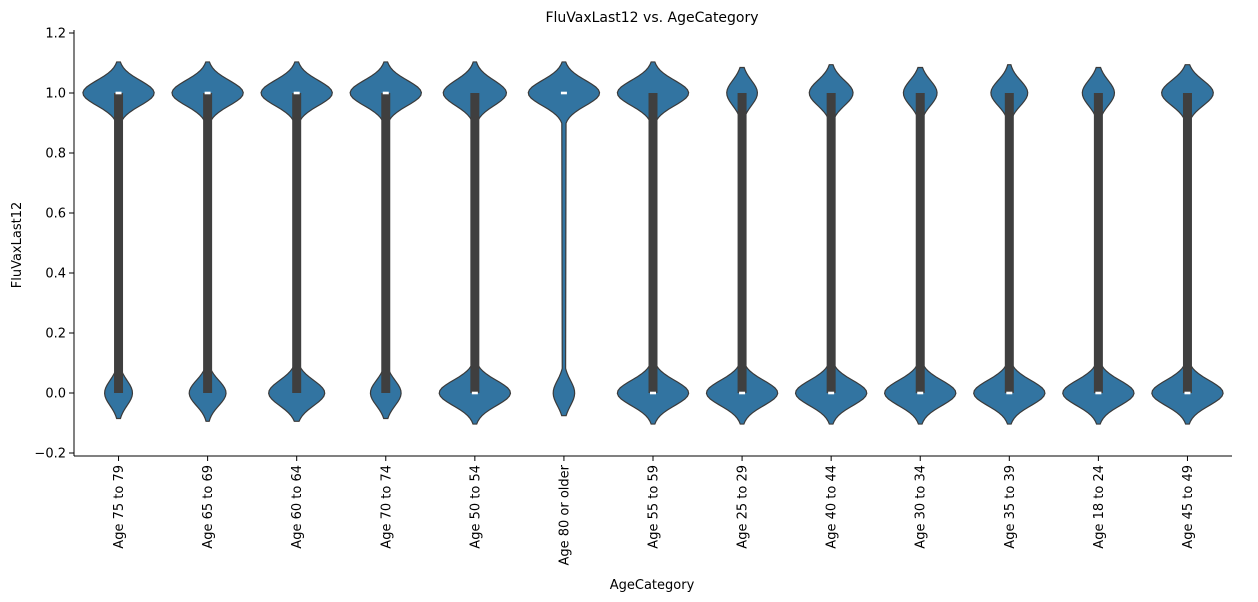 Image resolution: width=1258 pixels, height=602 pixels. I want to click on violin-body, so click(564, 239).